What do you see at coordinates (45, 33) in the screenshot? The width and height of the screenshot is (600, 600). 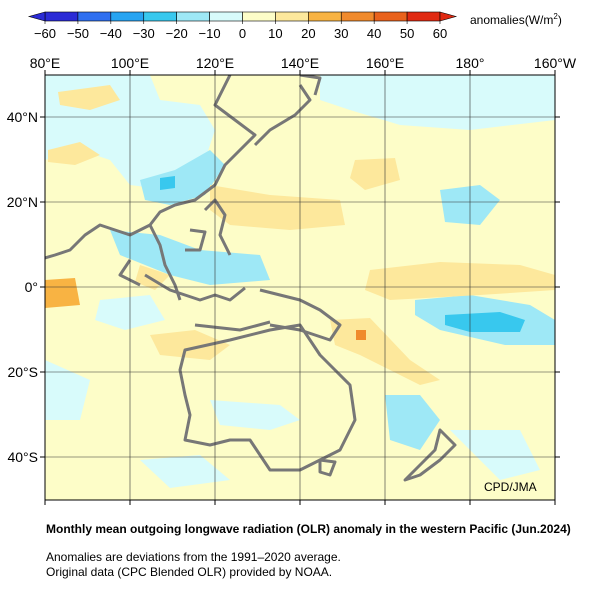 I see `colorbar-tick-label: −60` at bounding box center [45, 33].